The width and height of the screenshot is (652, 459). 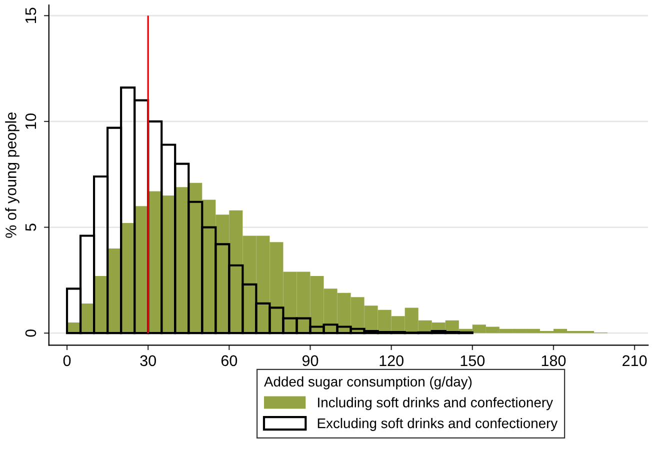 I want to click on x-tick-label: 150, so click(x=472, y=360).